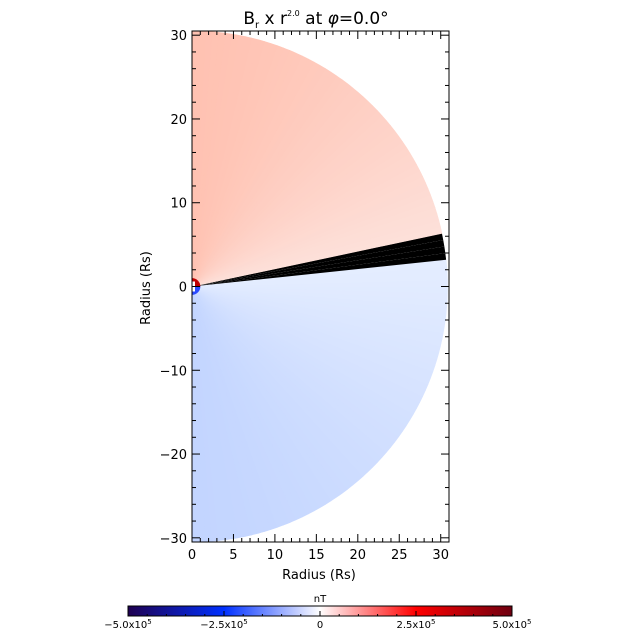 This screenshot has height=640, width=640. Describe the element at coordinates (183, 288) in the screenshot. I see `y-tick-label: 0` at that location.